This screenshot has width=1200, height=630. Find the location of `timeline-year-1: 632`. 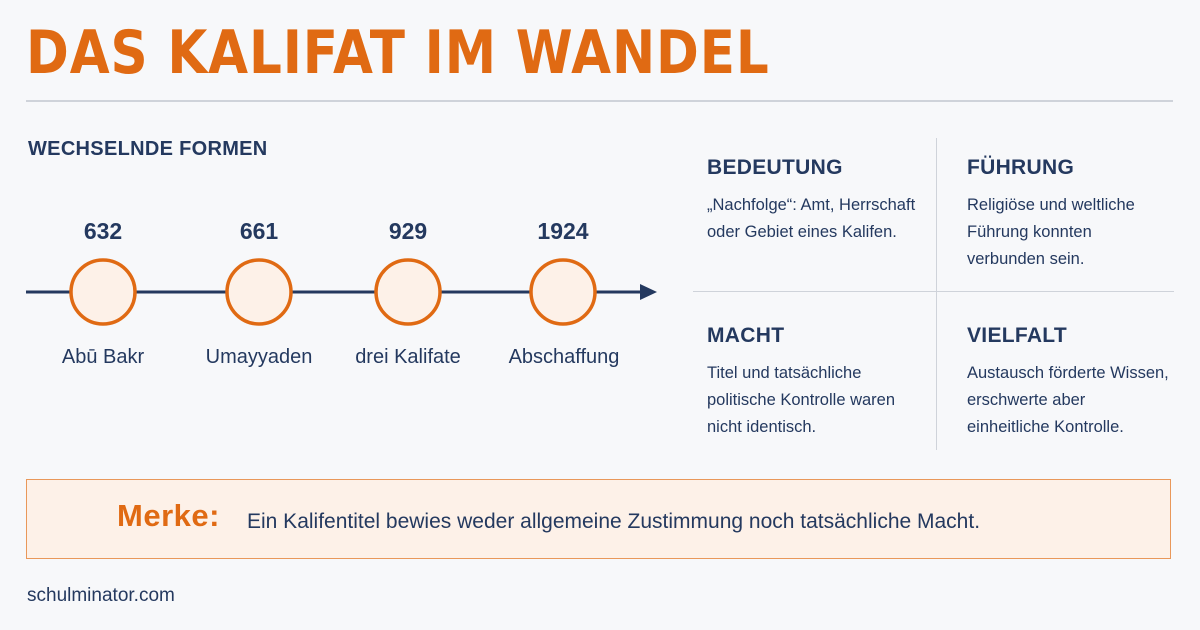

timeline-year-1: 632 is located at coordinates (103, 231).